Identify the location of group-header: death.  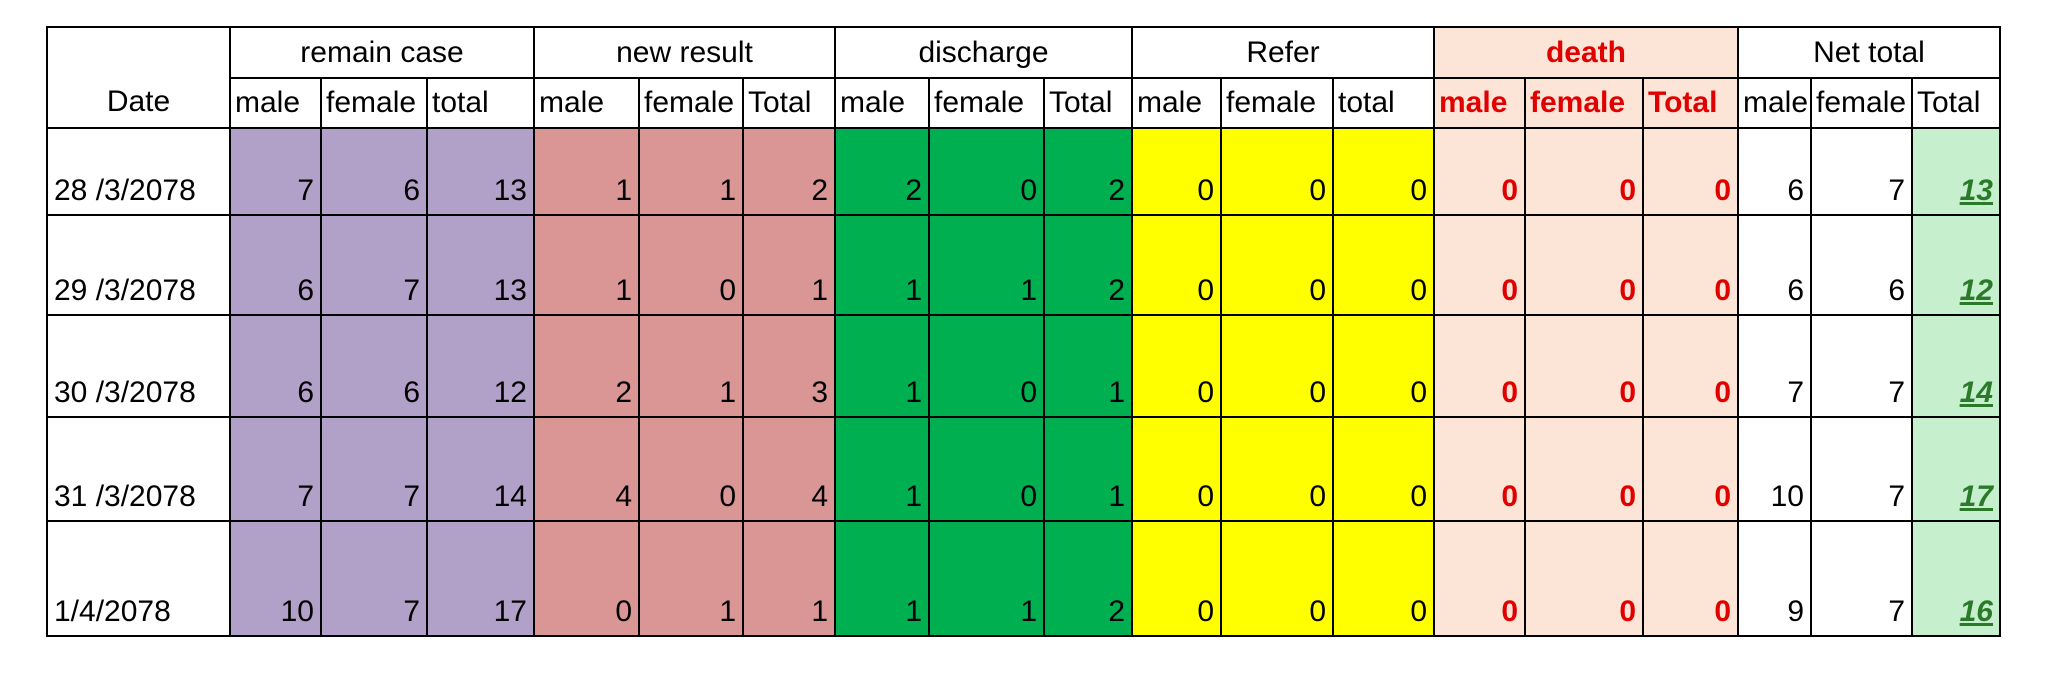
(1586, 52).